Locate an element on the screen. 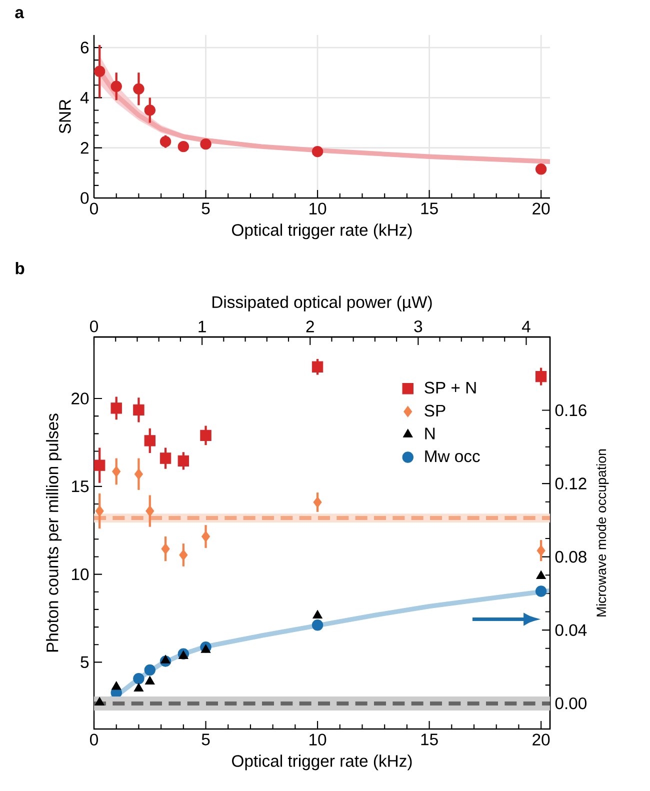 The image size is (650, 791). y2-tick-label: 0.04 is located at coordinates (571, 630).